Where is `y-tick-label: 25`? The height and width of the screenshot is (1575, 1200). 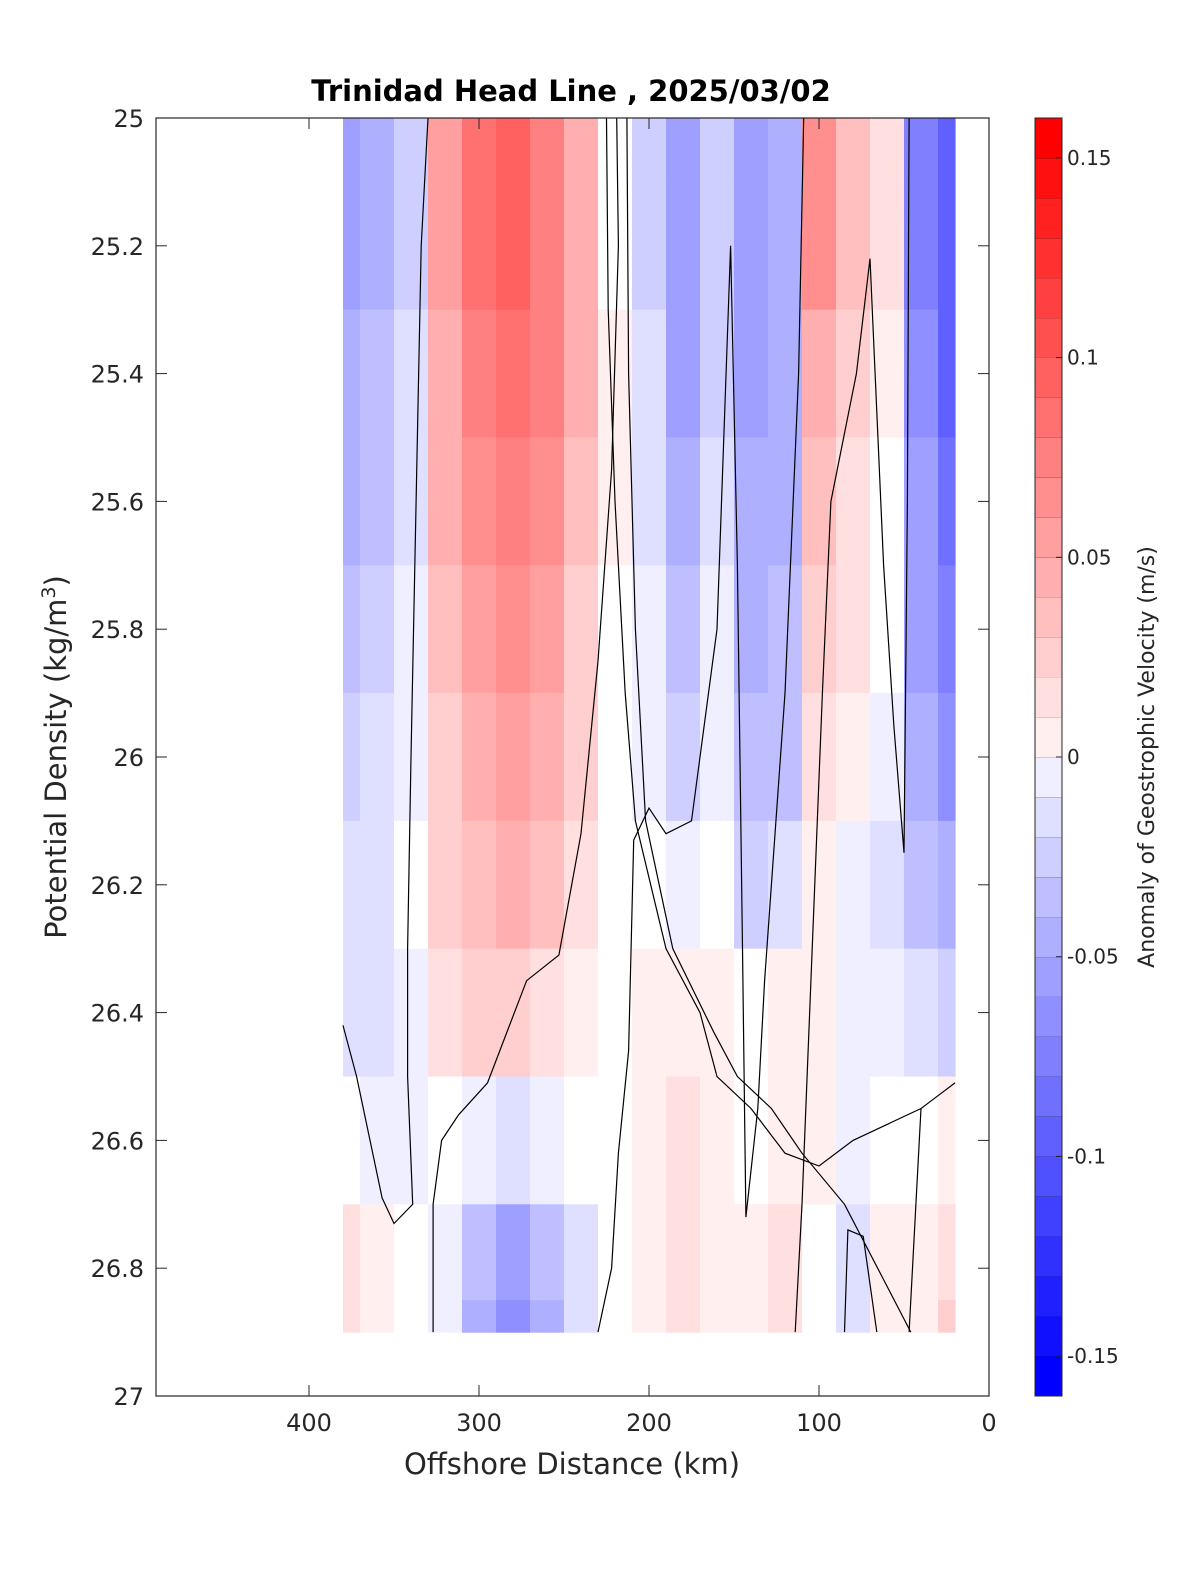 y-tick-label: 25 is located at coordinates (128, 119).